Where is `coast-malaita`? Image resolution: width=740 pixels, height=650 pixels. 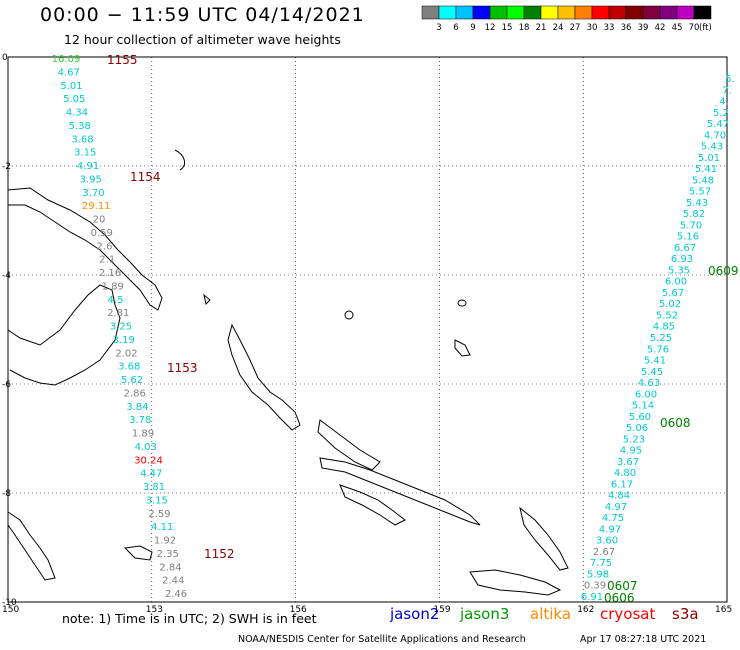 coast-malaita is located at coordinates (544, 538).